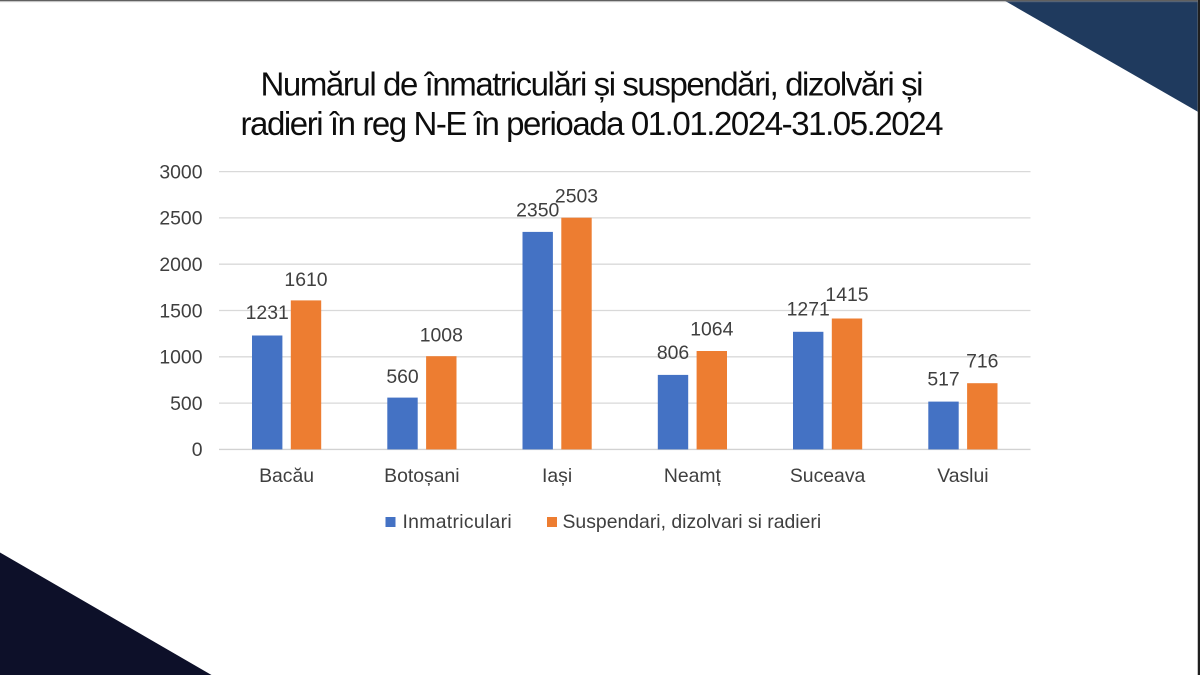  Describe the element at coordinates (197, 450) in the screenshot. I see `svg-text: 0` at that location.